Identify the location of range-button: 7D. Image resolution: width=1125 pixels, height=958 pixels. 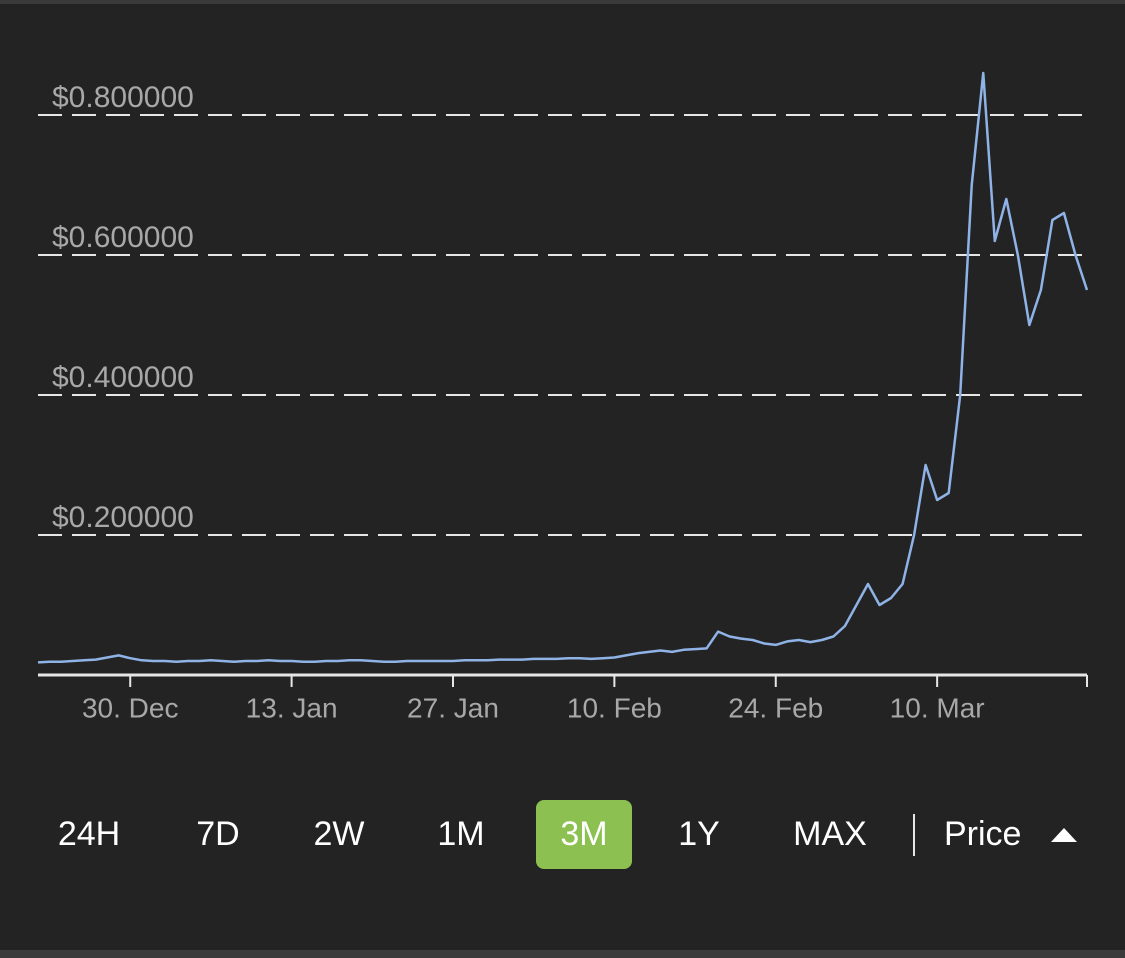
(217, 834).